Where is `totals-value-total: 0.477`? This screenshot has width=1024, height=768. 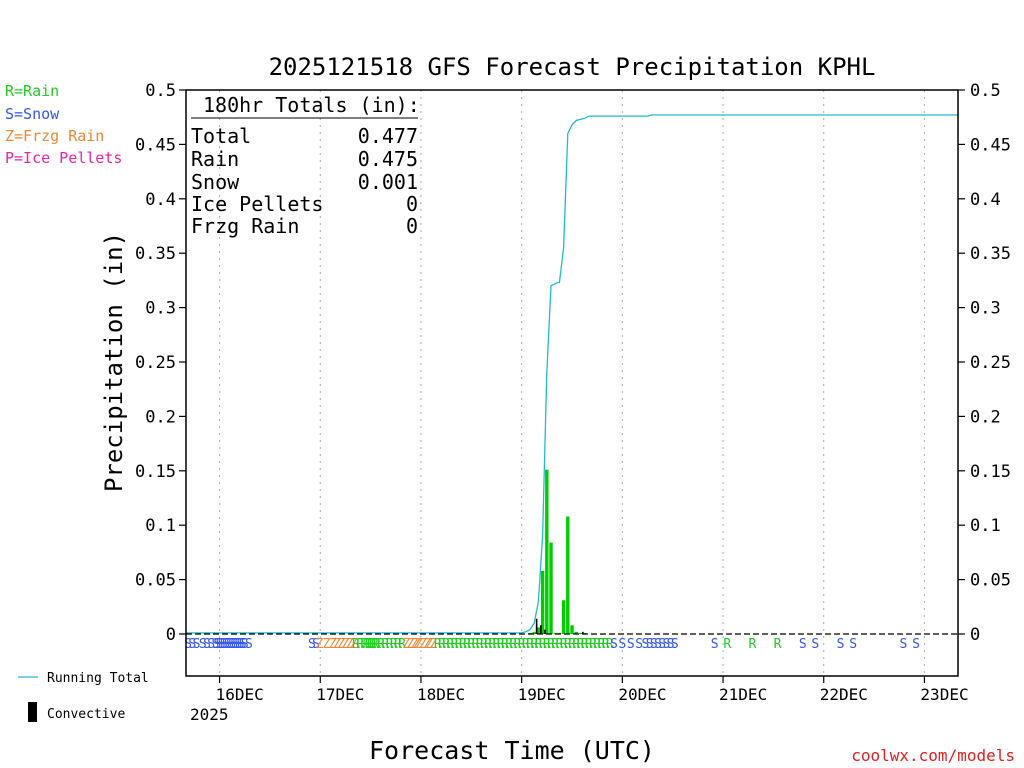 totals-value-total: 0.477 is located at coordinates (388, 136).